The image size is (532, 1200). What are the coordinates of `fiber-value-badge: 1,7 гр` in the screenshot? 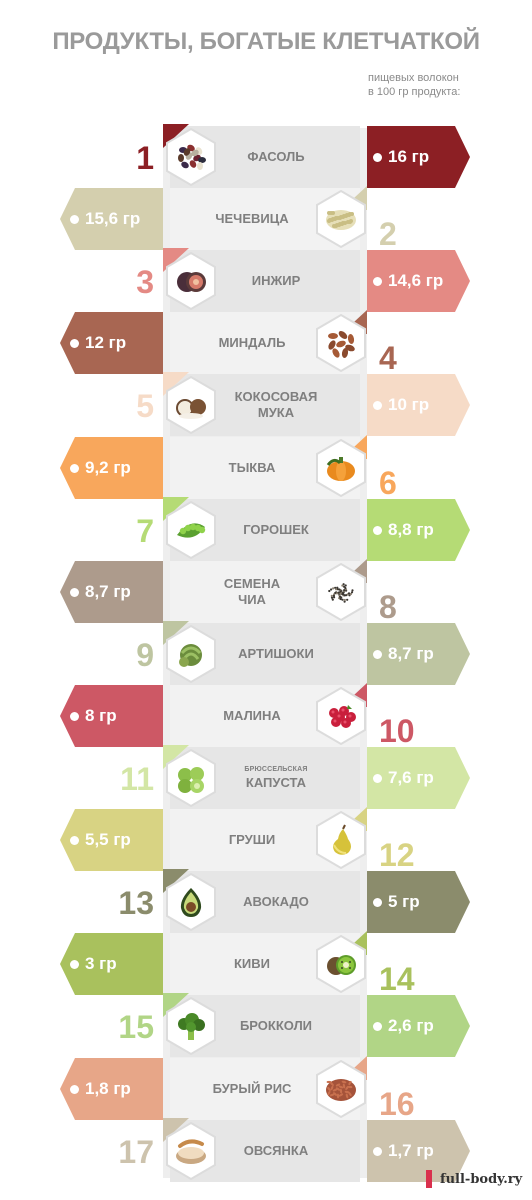 It's located at (422, 1151).